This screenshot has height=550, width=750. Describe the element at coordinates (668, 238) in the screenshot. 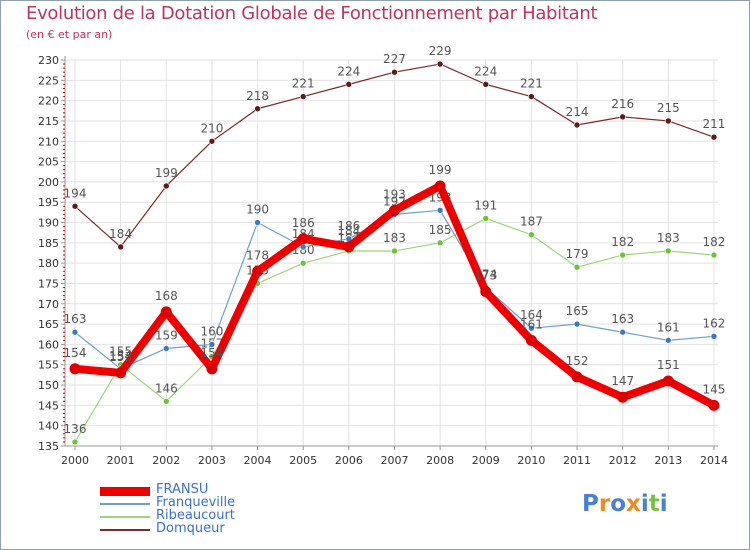

I see `data-label: 183` at that location.